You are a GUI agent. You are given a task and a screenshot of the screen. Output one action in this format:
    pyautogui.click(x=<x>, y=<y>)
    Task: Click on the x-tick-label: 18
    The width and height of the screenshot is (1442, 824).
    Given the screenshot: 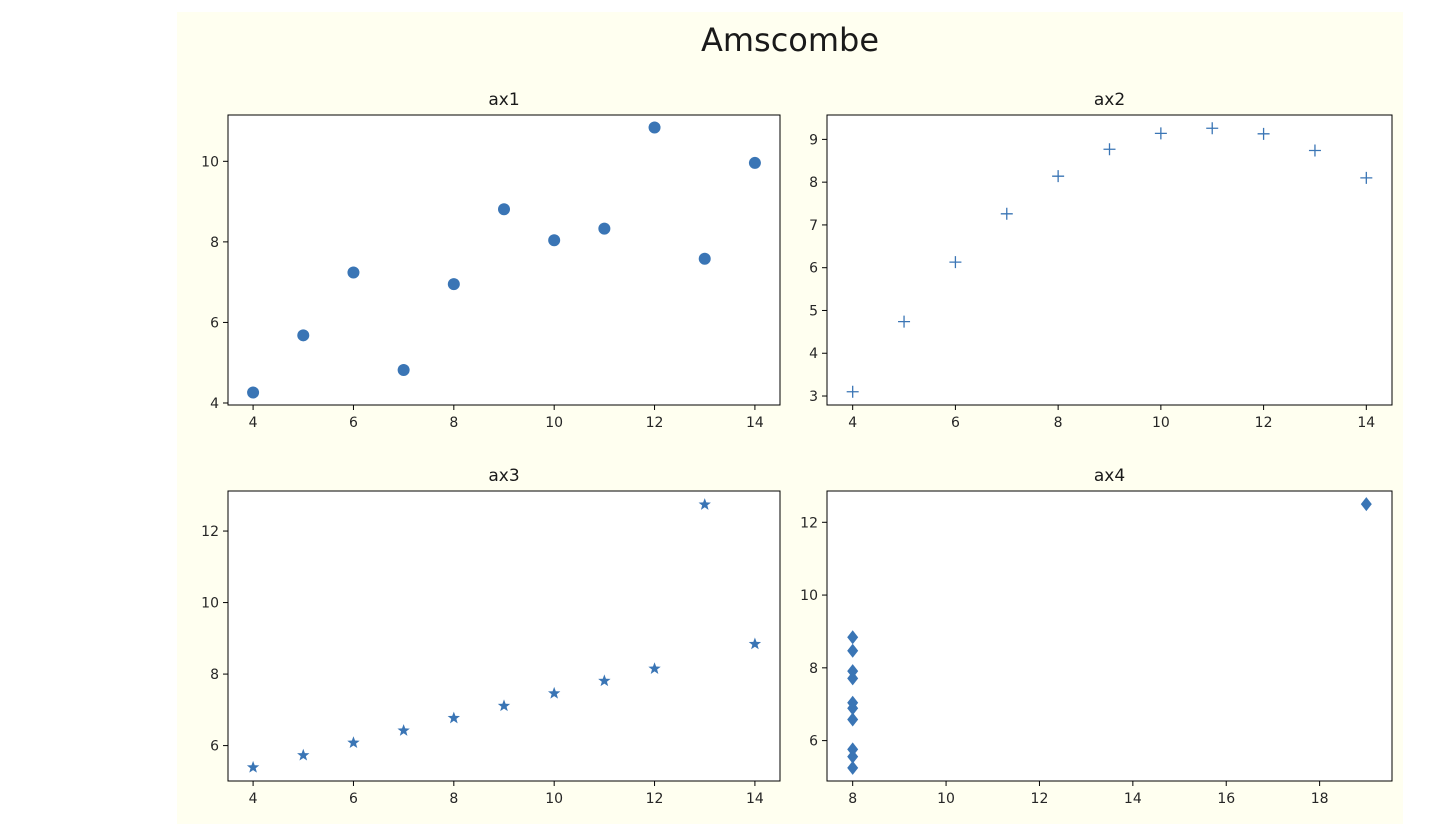 What is the action you would take?
    pyautogui.click(x=1320, y=799)
    